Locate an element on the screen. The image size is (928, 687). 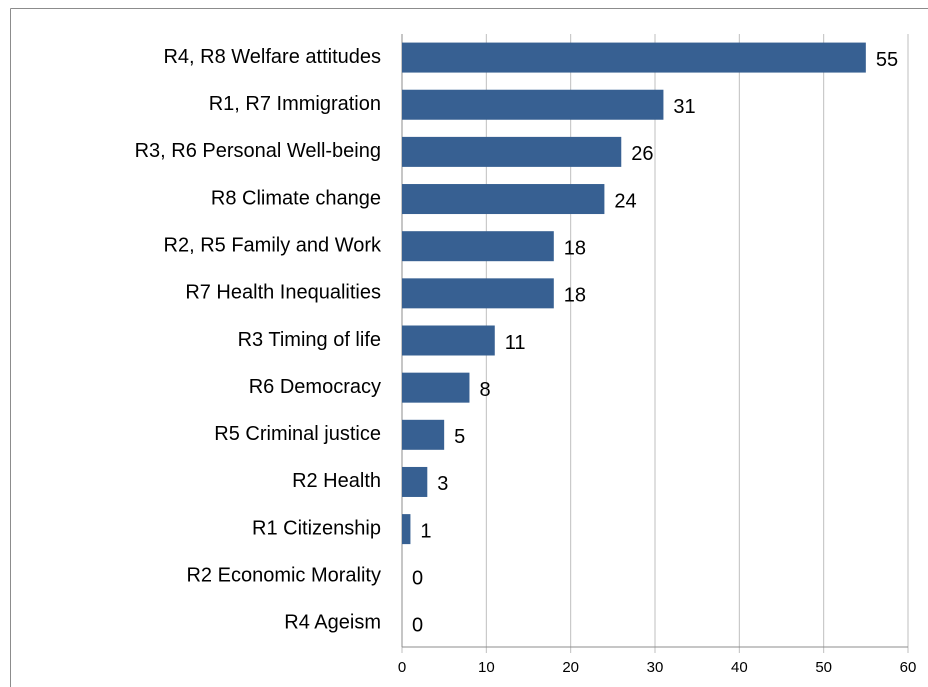
data-label: 26 is located at coordinates (642, 154).